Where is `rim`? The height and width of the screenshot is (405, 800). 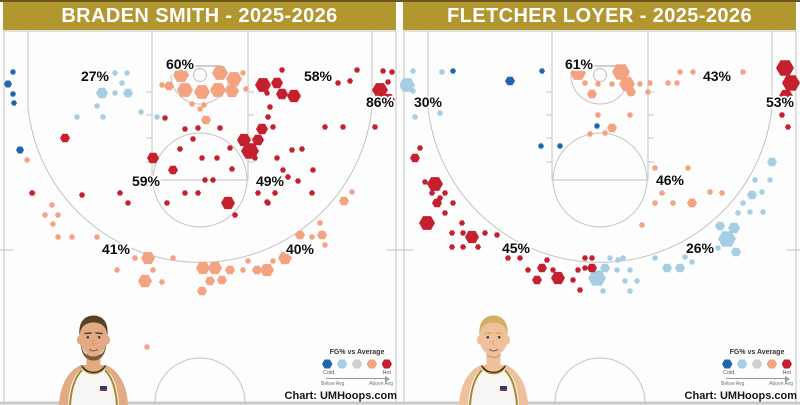
rim is located at coordinates (600, 75).